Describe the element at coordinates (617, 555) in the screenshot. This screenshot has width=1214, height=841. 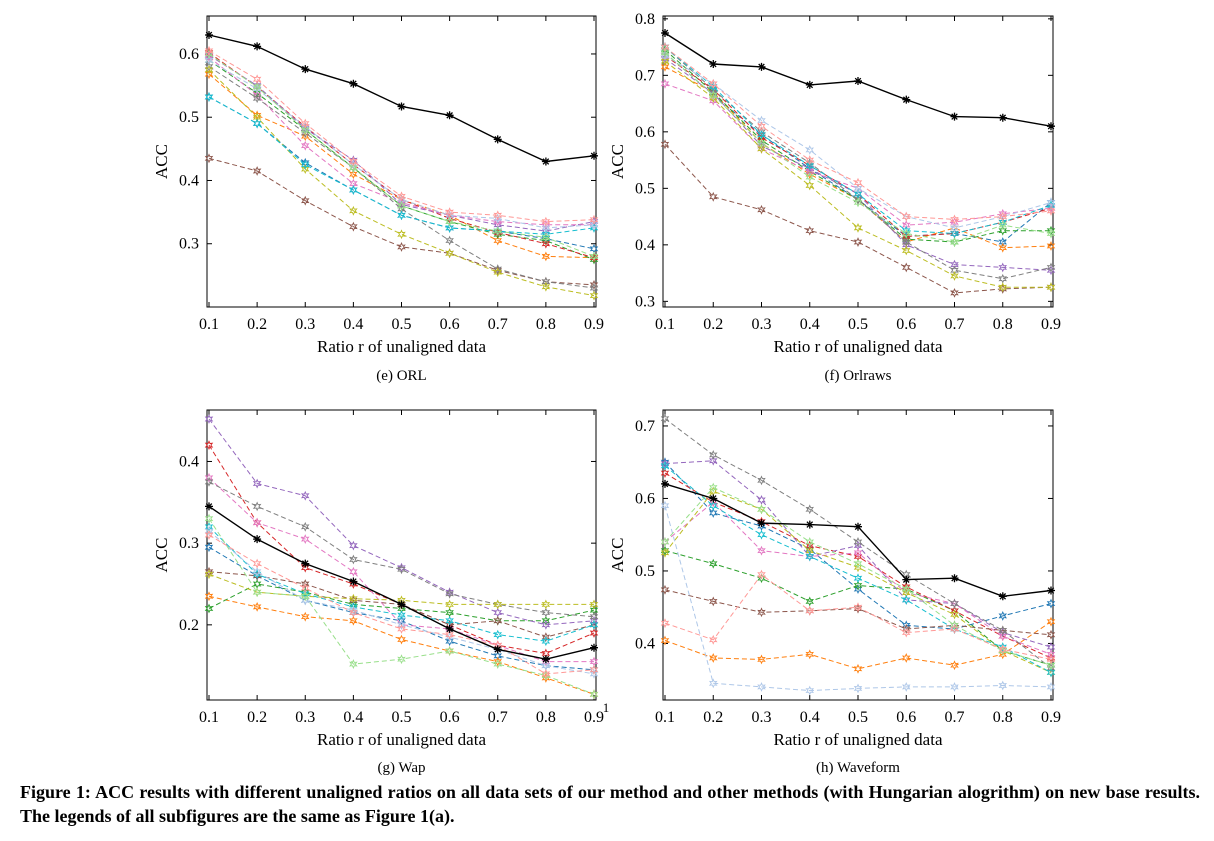
I see `y-axis-label: ACC` at that location.